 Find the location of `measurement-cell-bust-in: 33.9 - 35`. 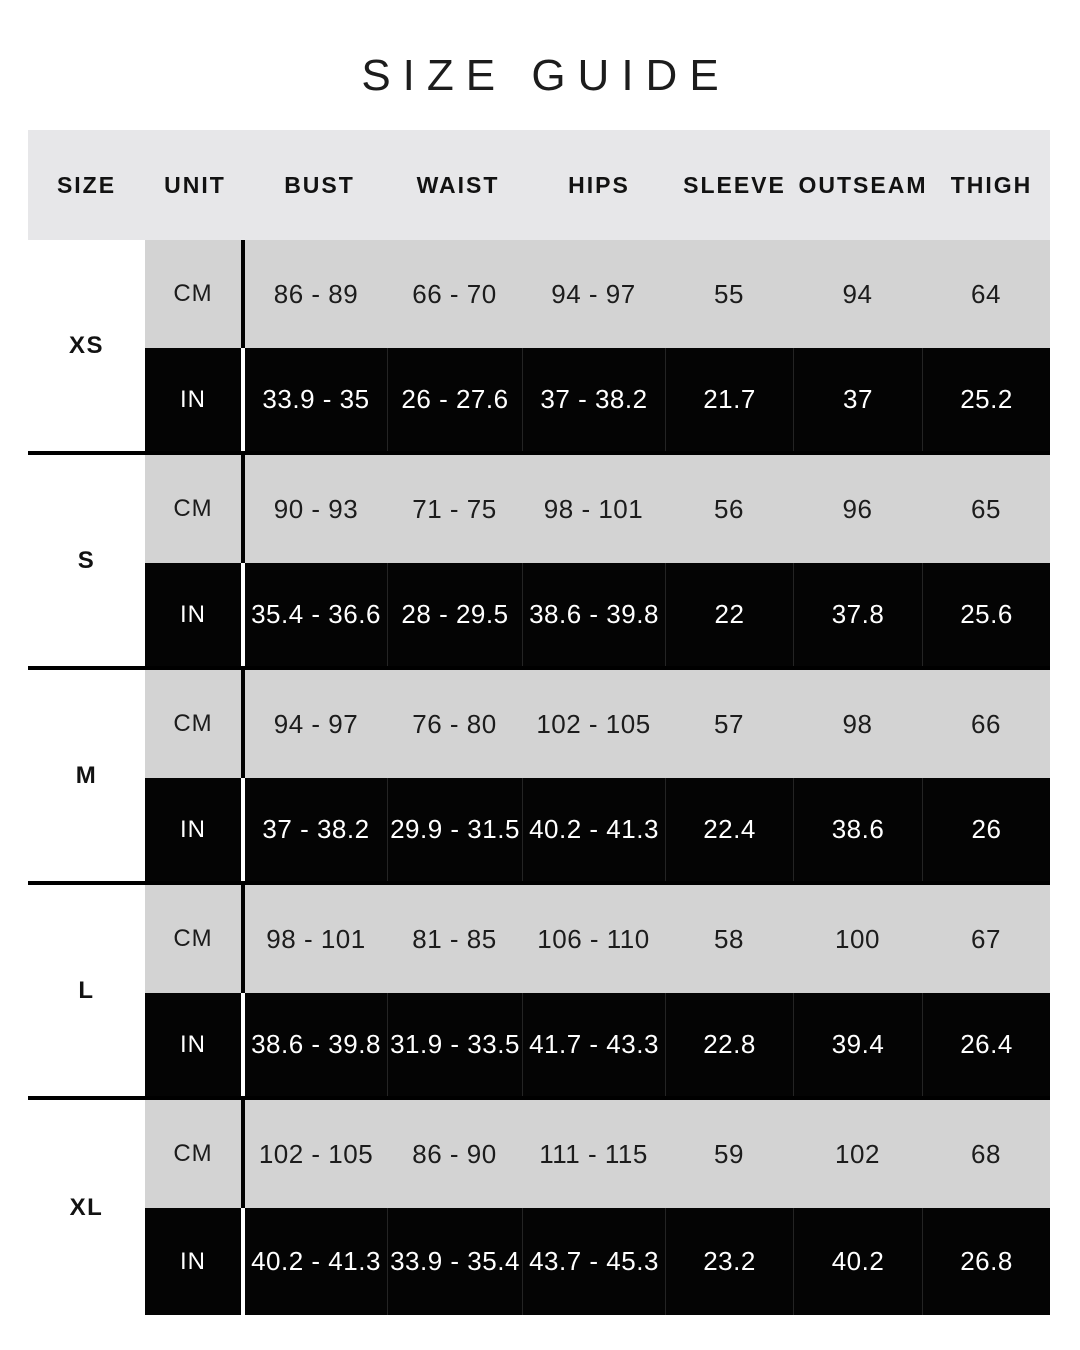

measurement-cell-bust-in: 33.9 - 35 is located at coordinates (316, 399).